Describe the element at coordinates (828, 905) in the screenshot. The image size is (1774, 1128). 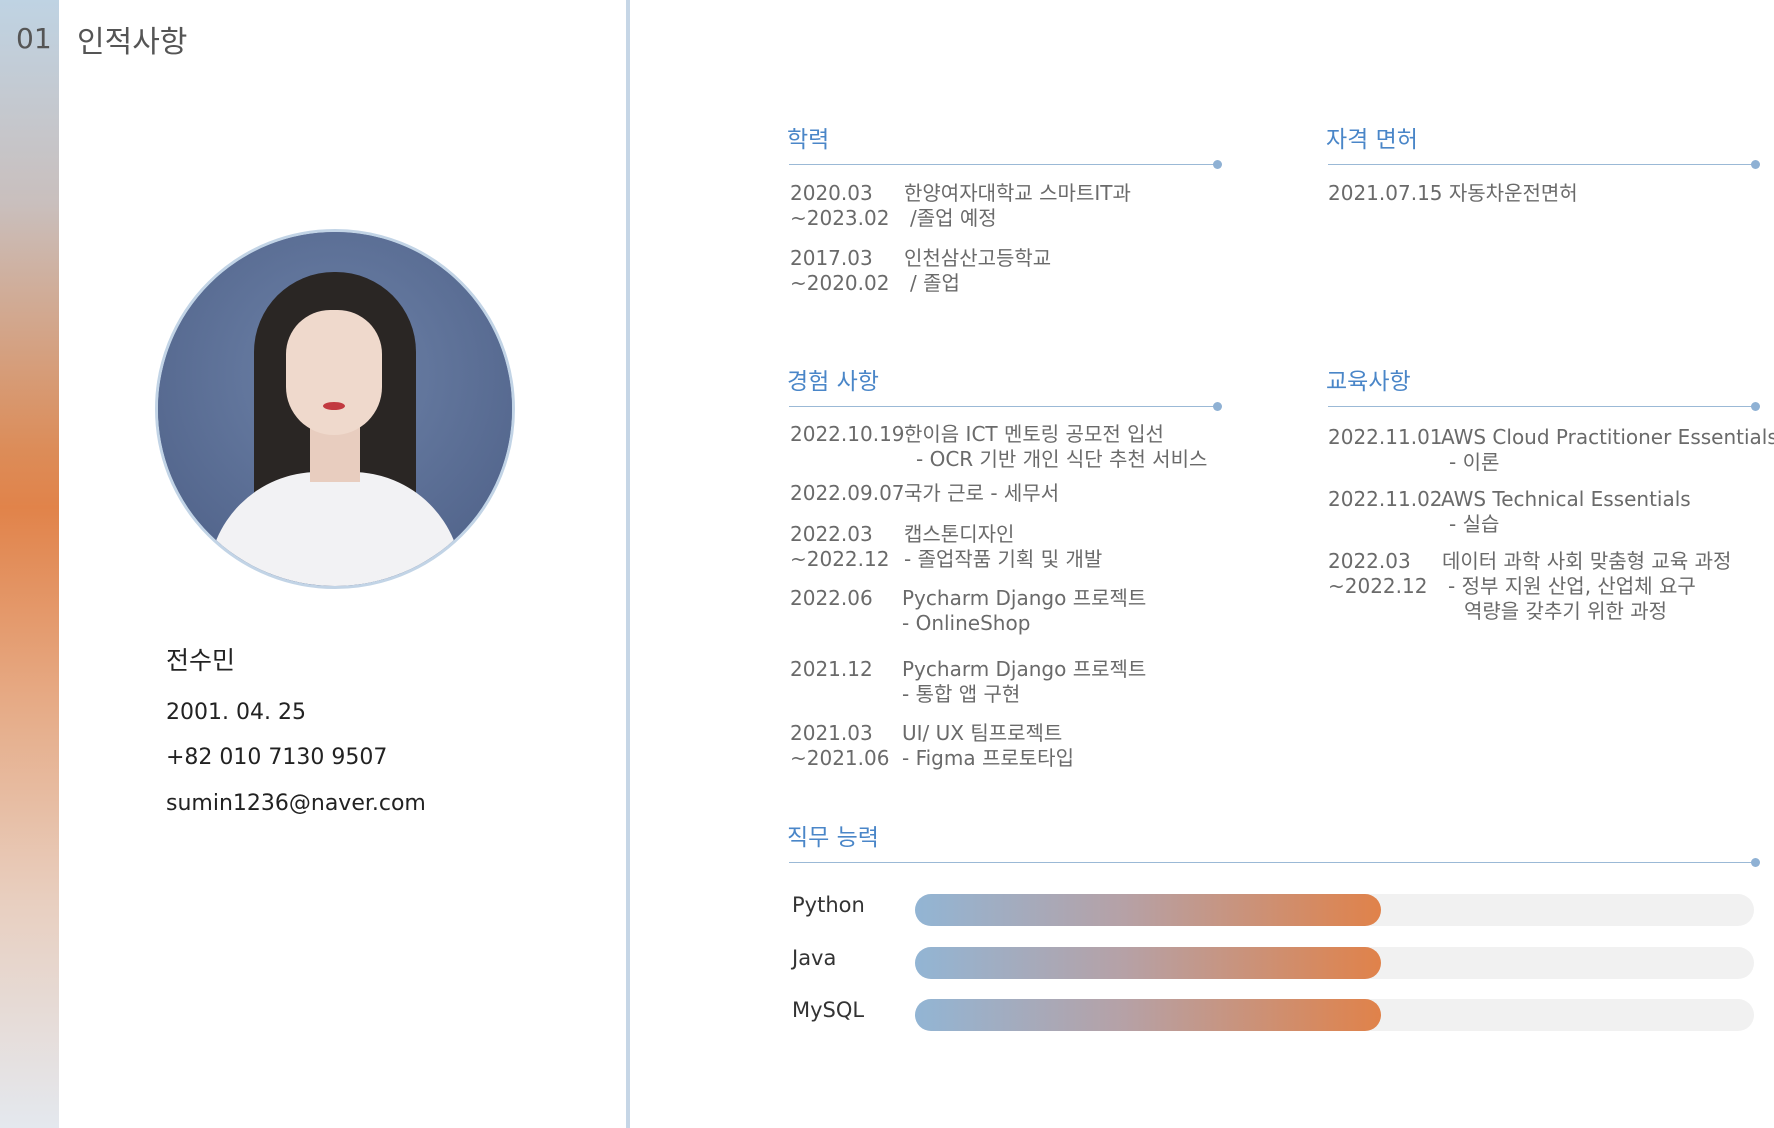
I see `skill-label: Python` at that location.